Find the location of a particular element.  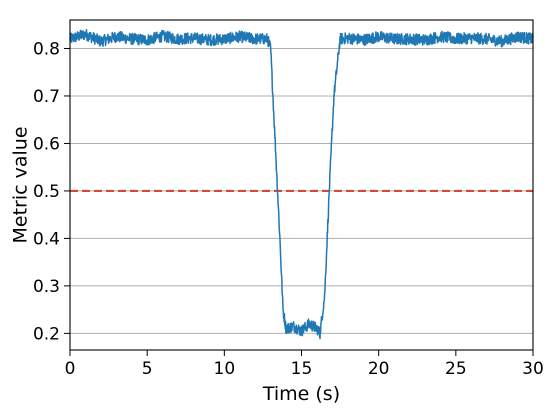

y-tick-label: 0.7 is located at coordinates (46, 97).